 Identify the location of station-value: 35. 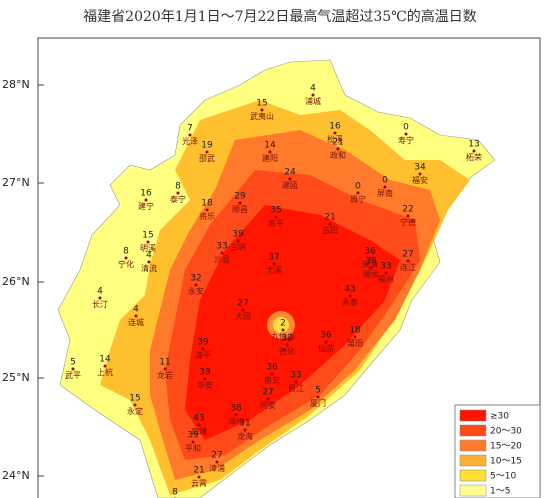
(275, 211).